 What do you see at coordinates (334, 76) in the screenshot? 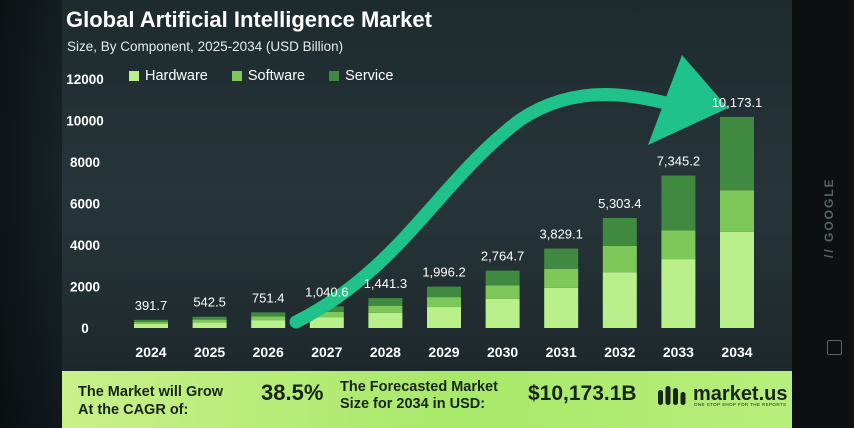
I see `legend-swatch-service` at bounding box center [334, 76].